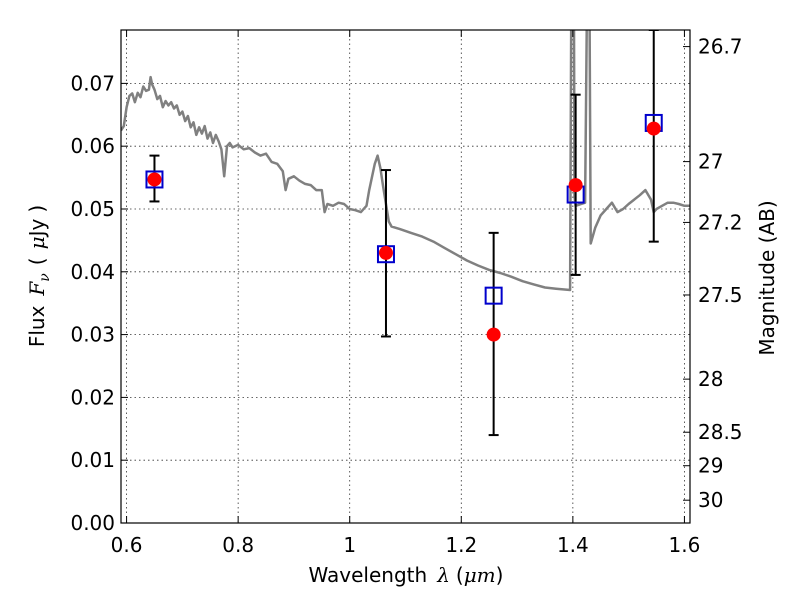 This screenshot has width=800, height=600. I want to click on y2-tick-label: 29, so click(710, 466).